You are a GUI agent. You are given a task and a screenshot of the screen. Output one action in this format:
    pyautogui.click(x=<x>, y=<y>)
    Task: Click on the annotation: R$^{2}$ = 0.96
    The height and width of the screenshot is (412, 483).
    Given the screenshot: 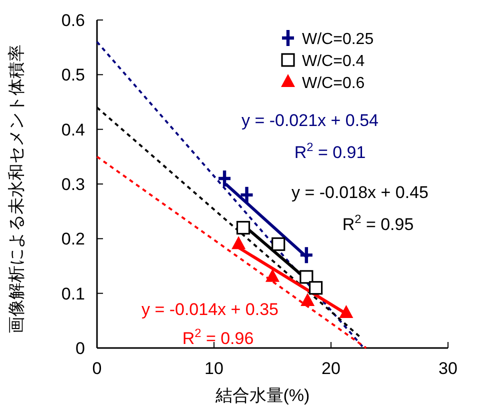 What is the action you would take?
    pyautogui.click(x=218, y=337)
    